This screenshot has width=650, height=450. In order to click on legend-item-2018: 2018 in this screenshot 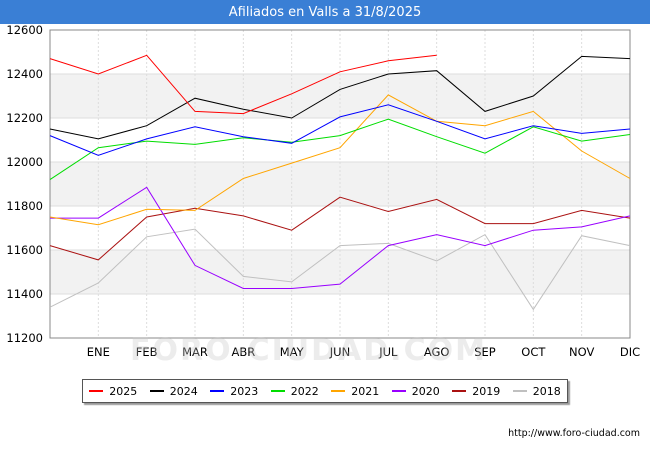, I will do `click(536, 391)`.